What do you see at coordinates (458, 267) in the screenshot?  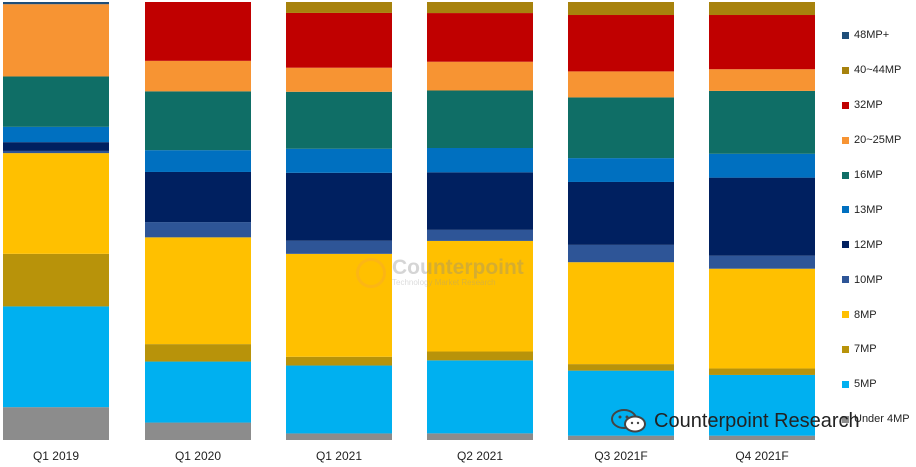 I see `watermark-title: Counterpoint` at bounding box center [458, 267].